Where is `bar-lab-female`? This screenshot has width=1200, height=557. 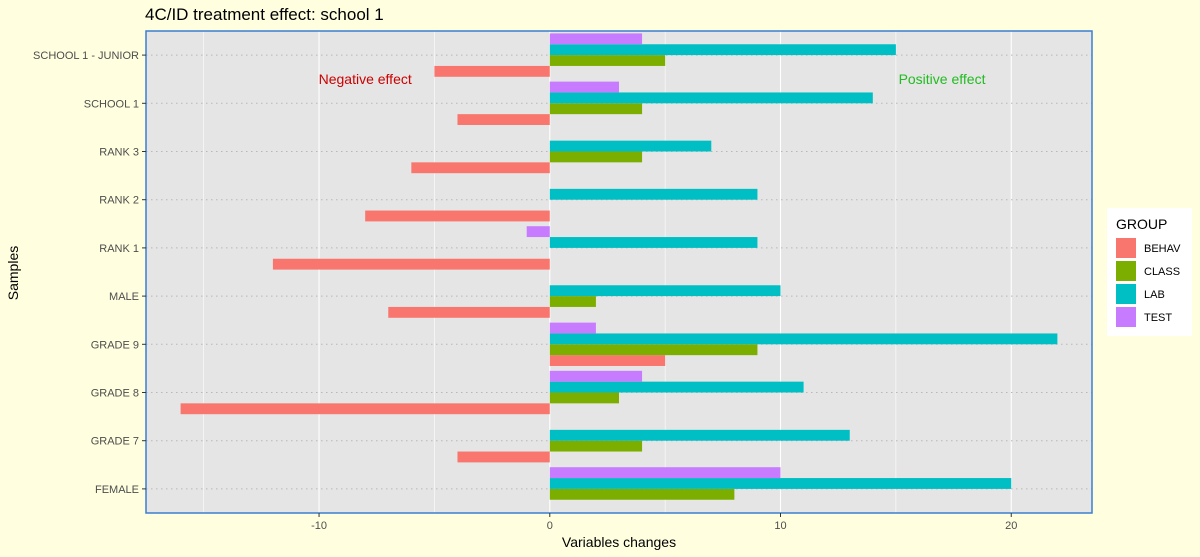
bar-lab-female is located at coordinates (780, 483).